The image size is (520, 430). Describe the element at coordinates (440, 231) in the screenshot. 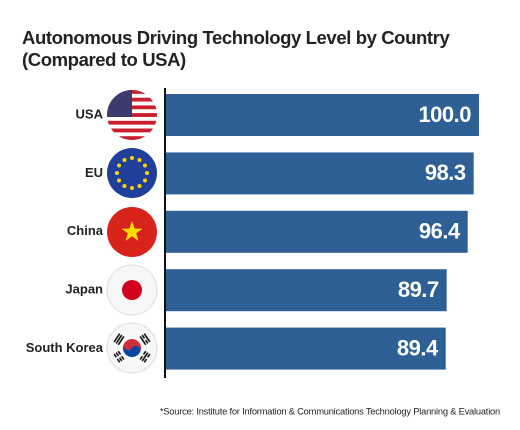

I see `value-label: 96.4` at that location.